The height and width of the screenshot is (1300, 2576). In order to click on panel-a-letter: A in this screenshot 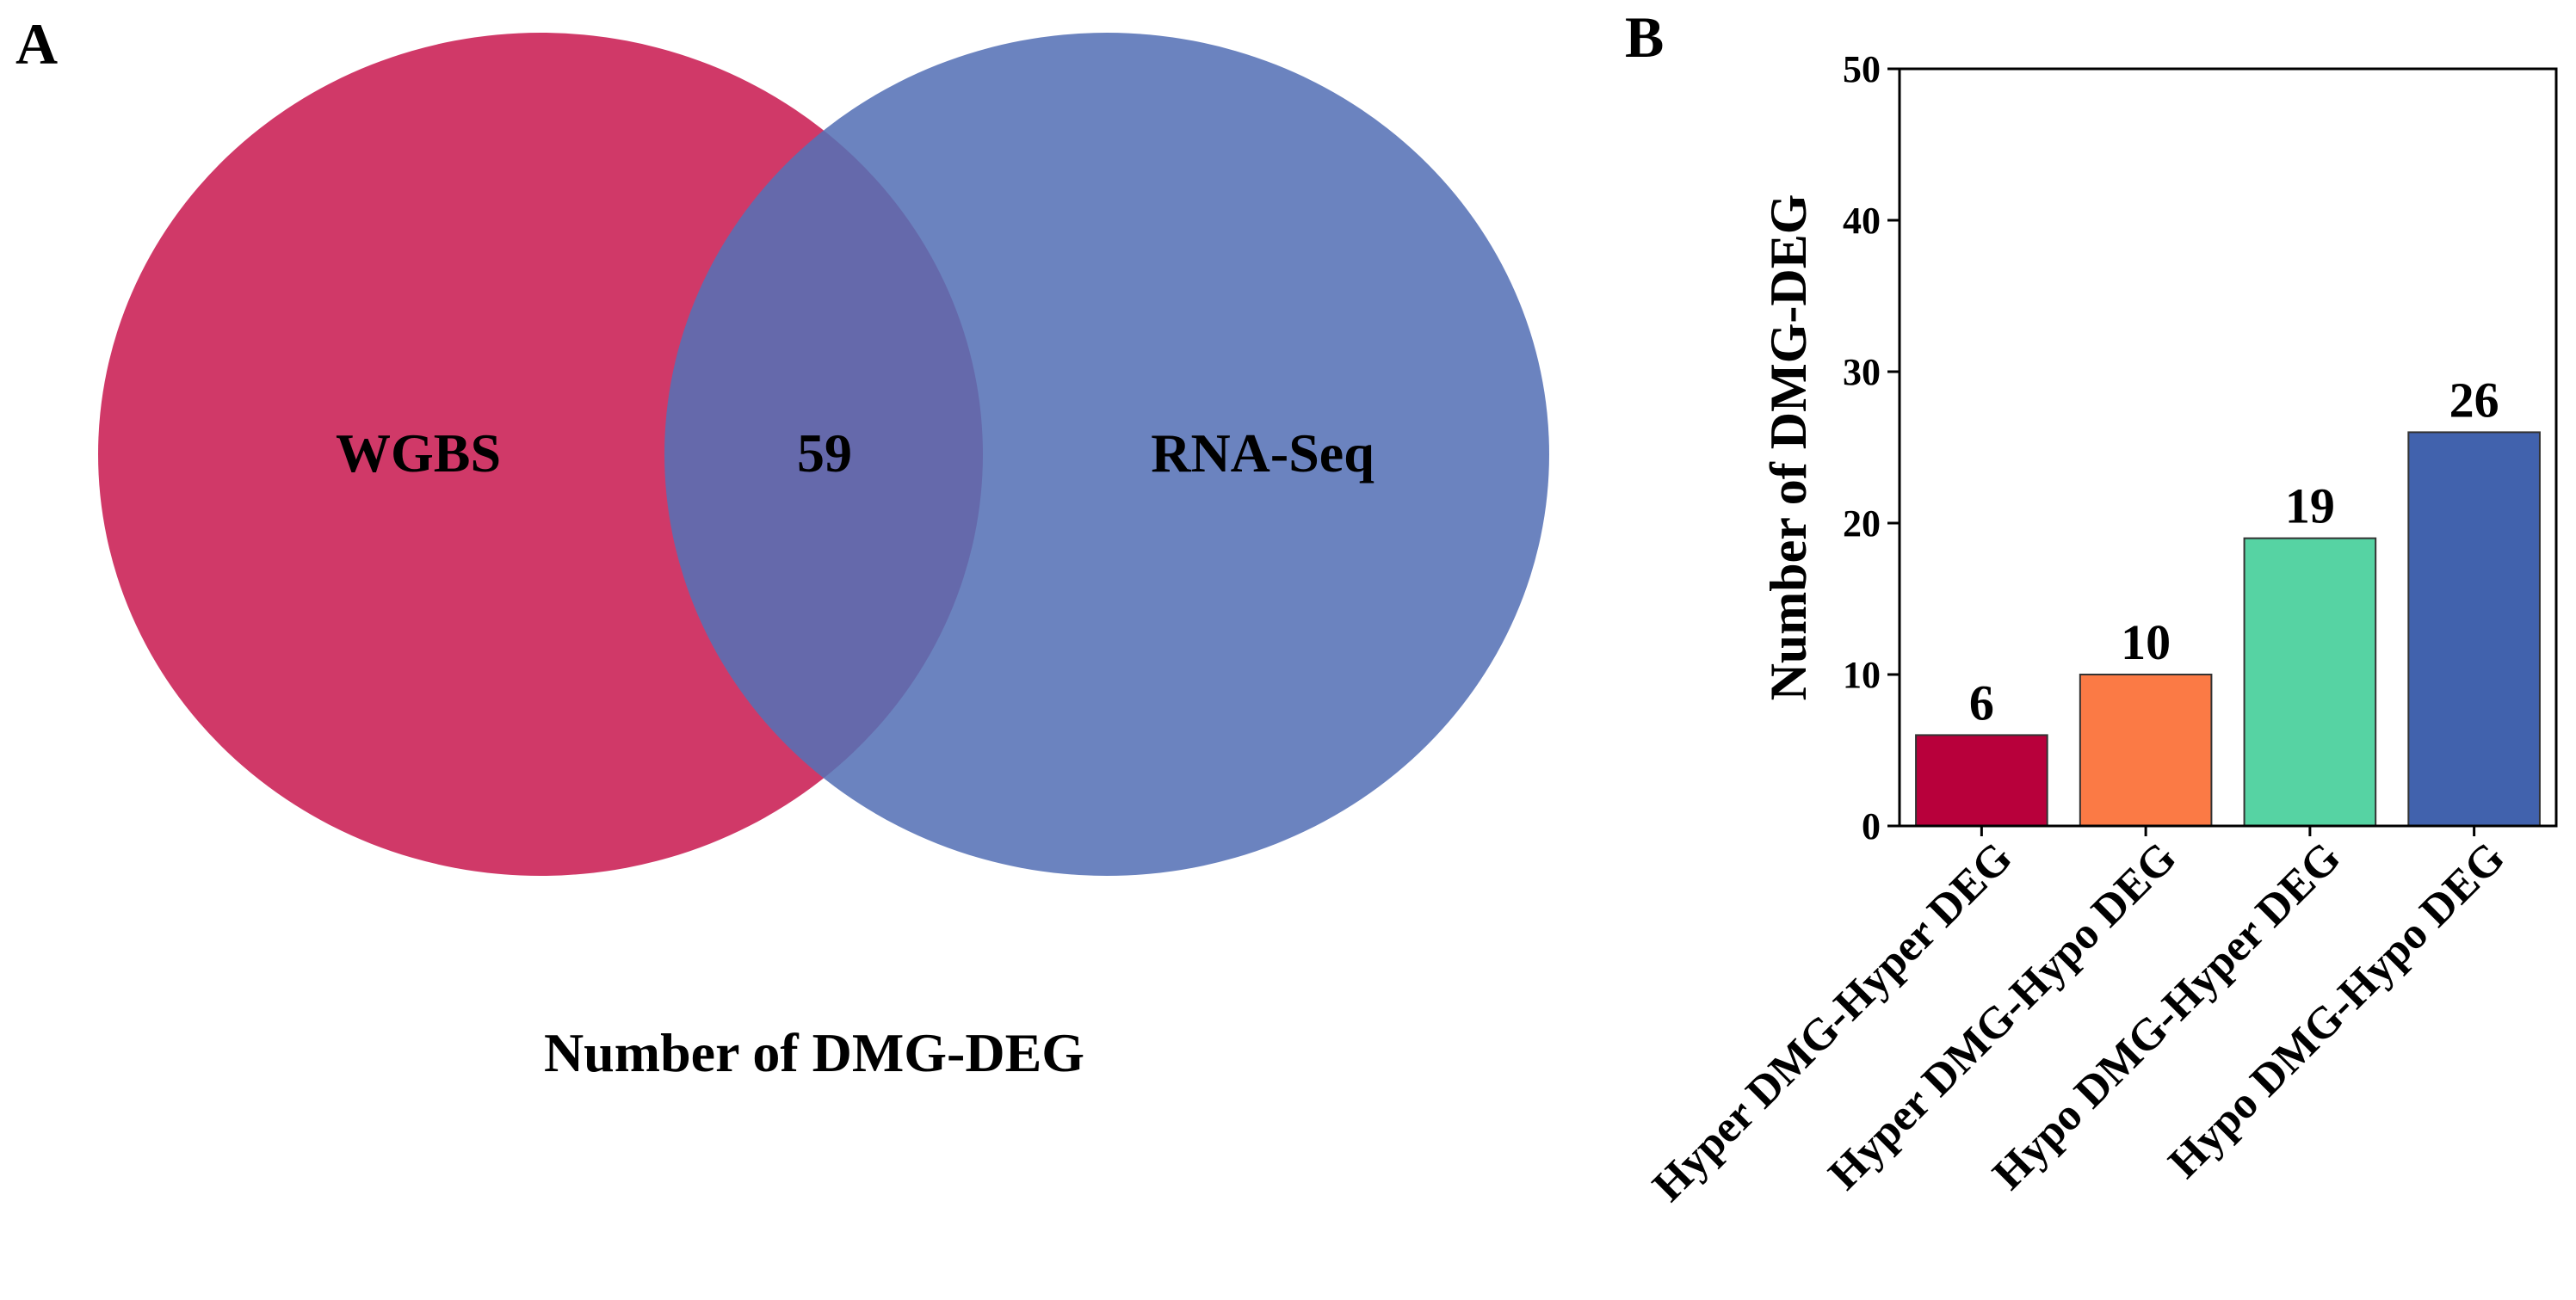, I will do `click(36, 44)`.